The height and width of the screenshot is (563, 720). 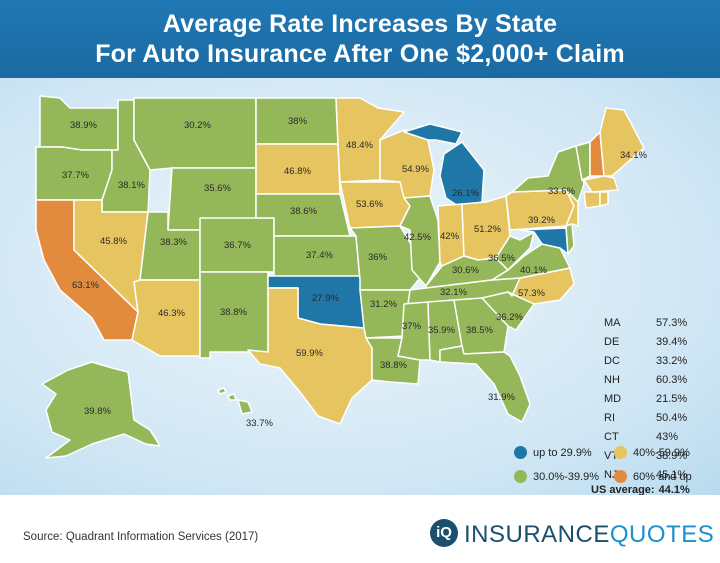 I want to click on label-CA: 63.1%, so click(x=85, y=285).